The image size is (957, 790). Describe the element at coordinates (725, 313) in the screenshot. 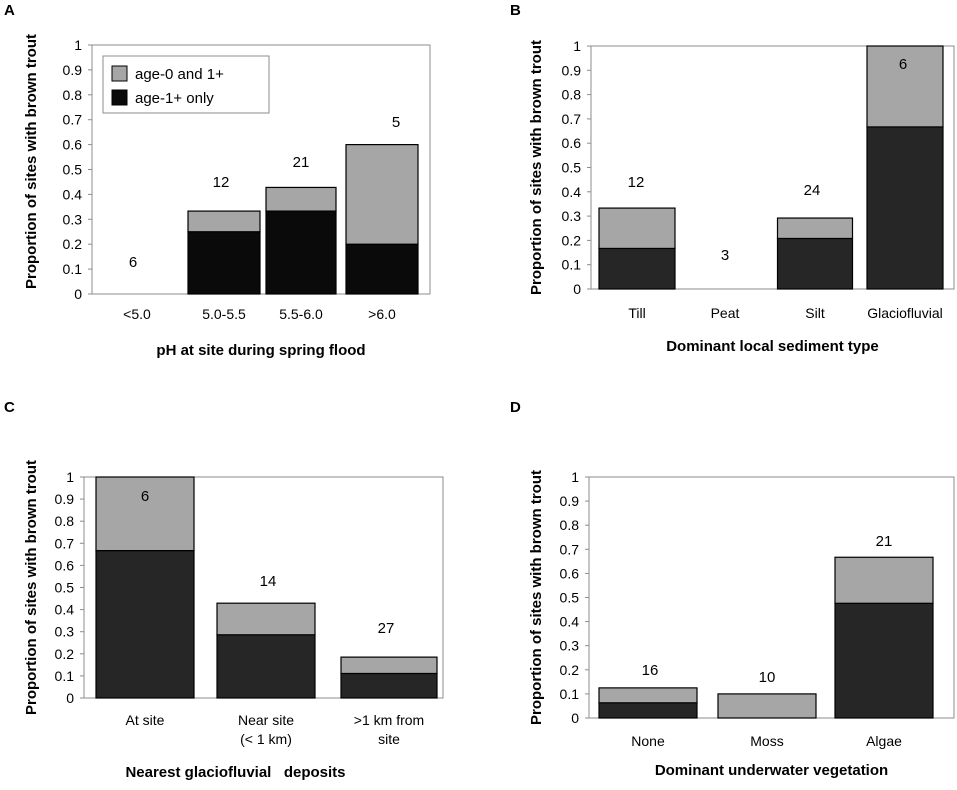

I see `x-tick-label: Peat` at that location.